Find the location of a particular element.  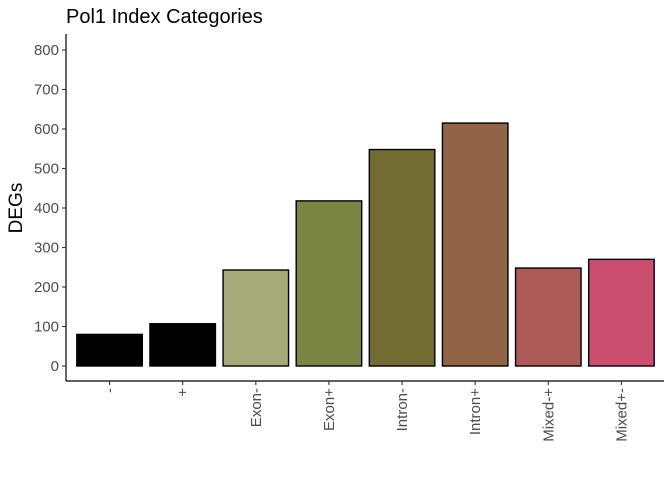

x-tick-label: Exon- is located at coordinates (256, 407).